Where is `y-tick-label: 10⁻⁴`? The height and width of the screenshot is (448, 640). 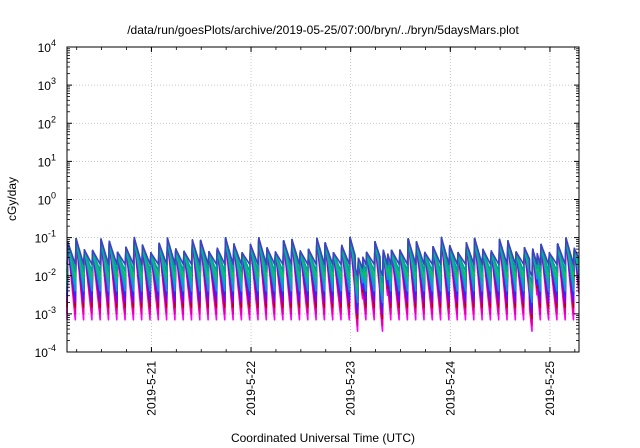
y-tick-label: 10⁻⁴ is located at coordinates (45, 351).